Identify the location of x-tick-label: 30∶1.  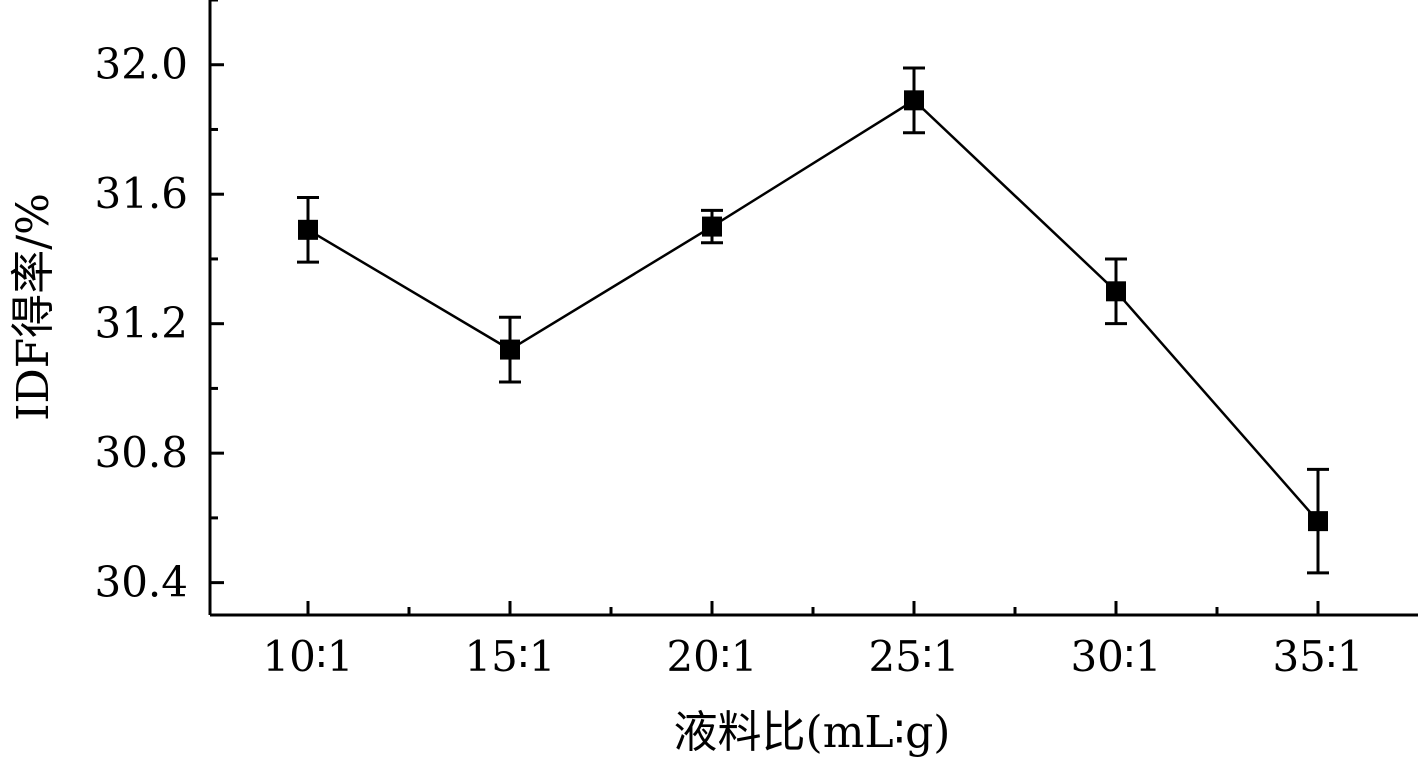
(1115, 656).